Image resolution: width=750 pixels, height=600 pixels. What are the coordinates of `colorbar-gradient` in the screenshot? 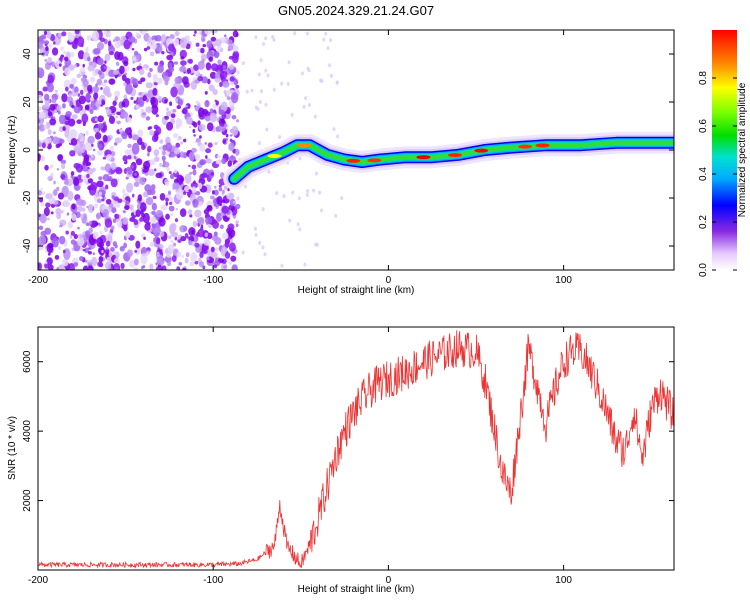 It's located at (724, 150).